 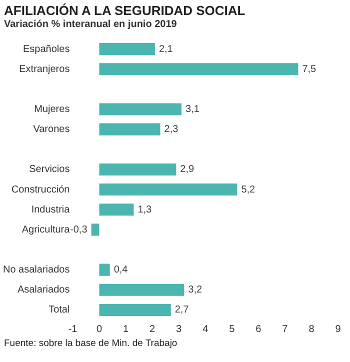 What do you see at coordinates (125, 329) in the screenshot?
I see `x-tick-label: 1` at bounding box center [125, 329].